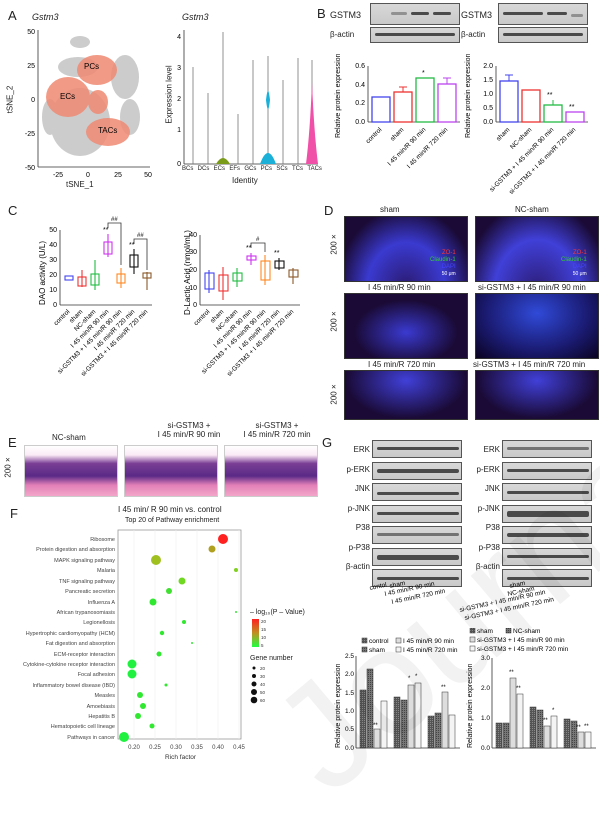 This screenshot has width=600, height=825. What do you see at coordinates (14, 513) in the screenshot?
I see `panel-label-f: F` at bounding box center [14, 513].